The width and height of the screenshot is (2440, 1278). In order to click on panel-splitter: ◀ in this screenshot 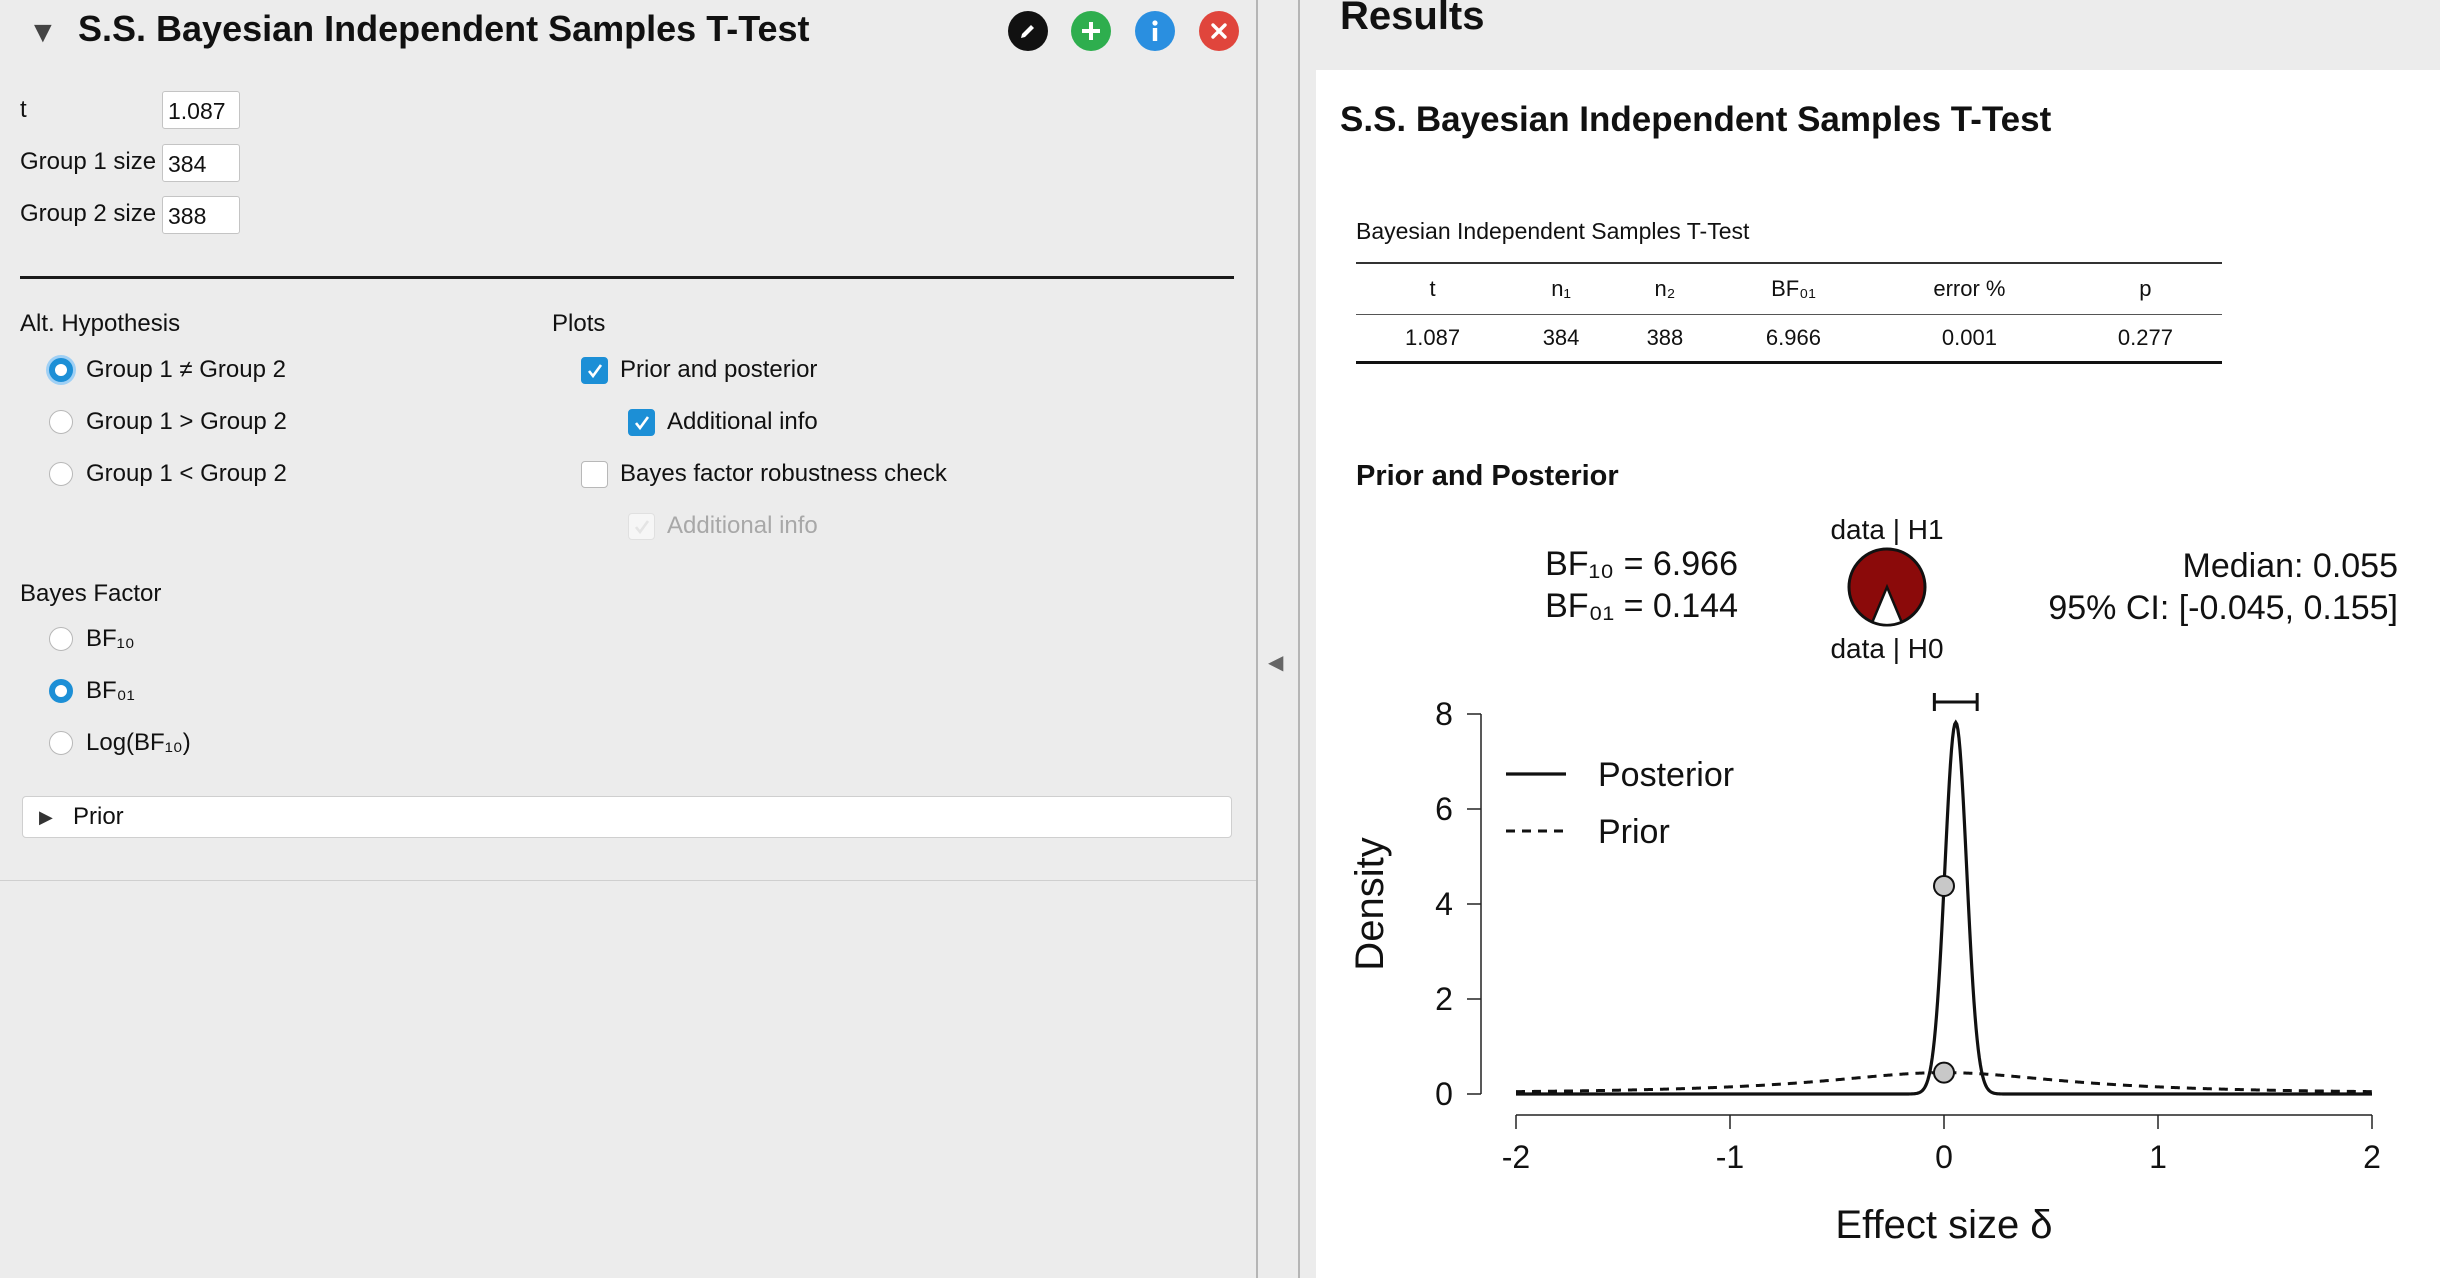, I will do `click(1278, 639)`.